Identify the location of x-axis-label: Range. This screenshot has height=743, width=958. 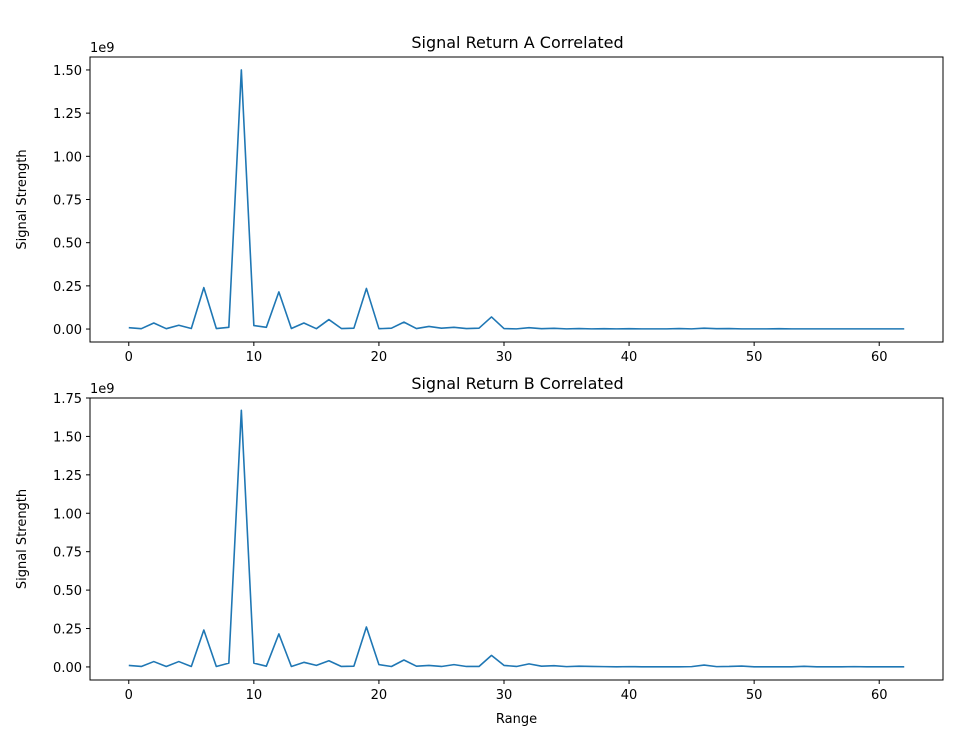
(516, 719).